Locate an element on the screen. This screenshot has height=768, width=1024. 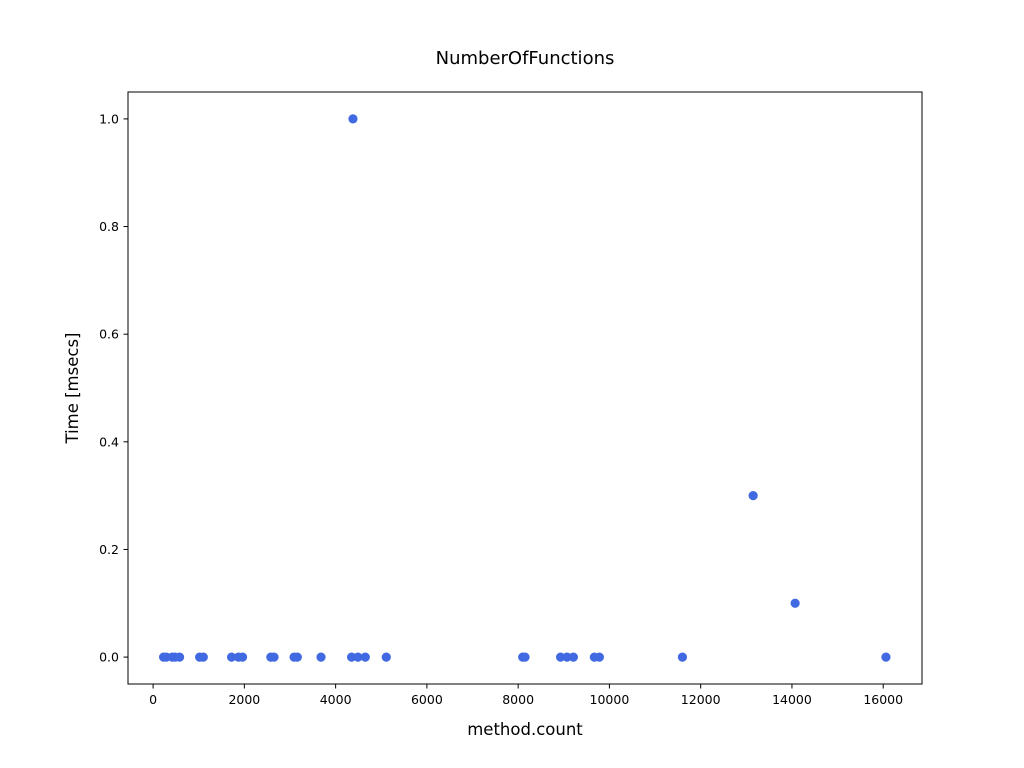
x-tick-label: 4000 is located at coordinates (336, 699).